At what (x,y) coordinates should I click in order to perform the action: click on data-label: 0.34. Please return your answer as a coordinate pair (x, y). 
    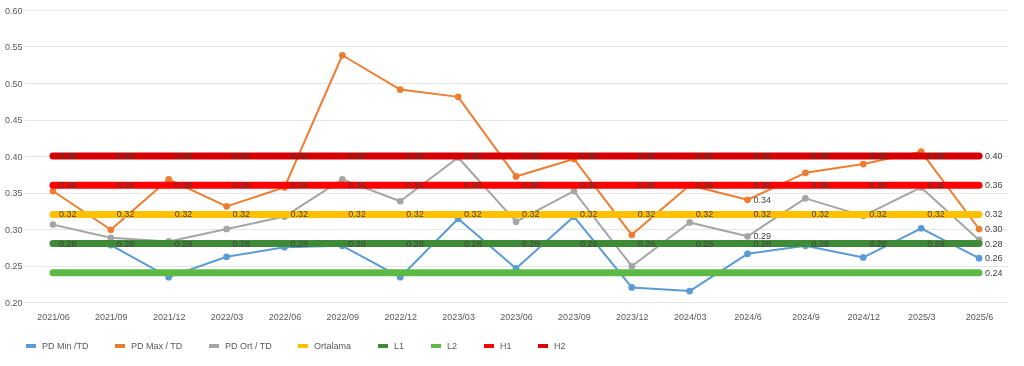
    Looking at the image, I should click on (762, 199).